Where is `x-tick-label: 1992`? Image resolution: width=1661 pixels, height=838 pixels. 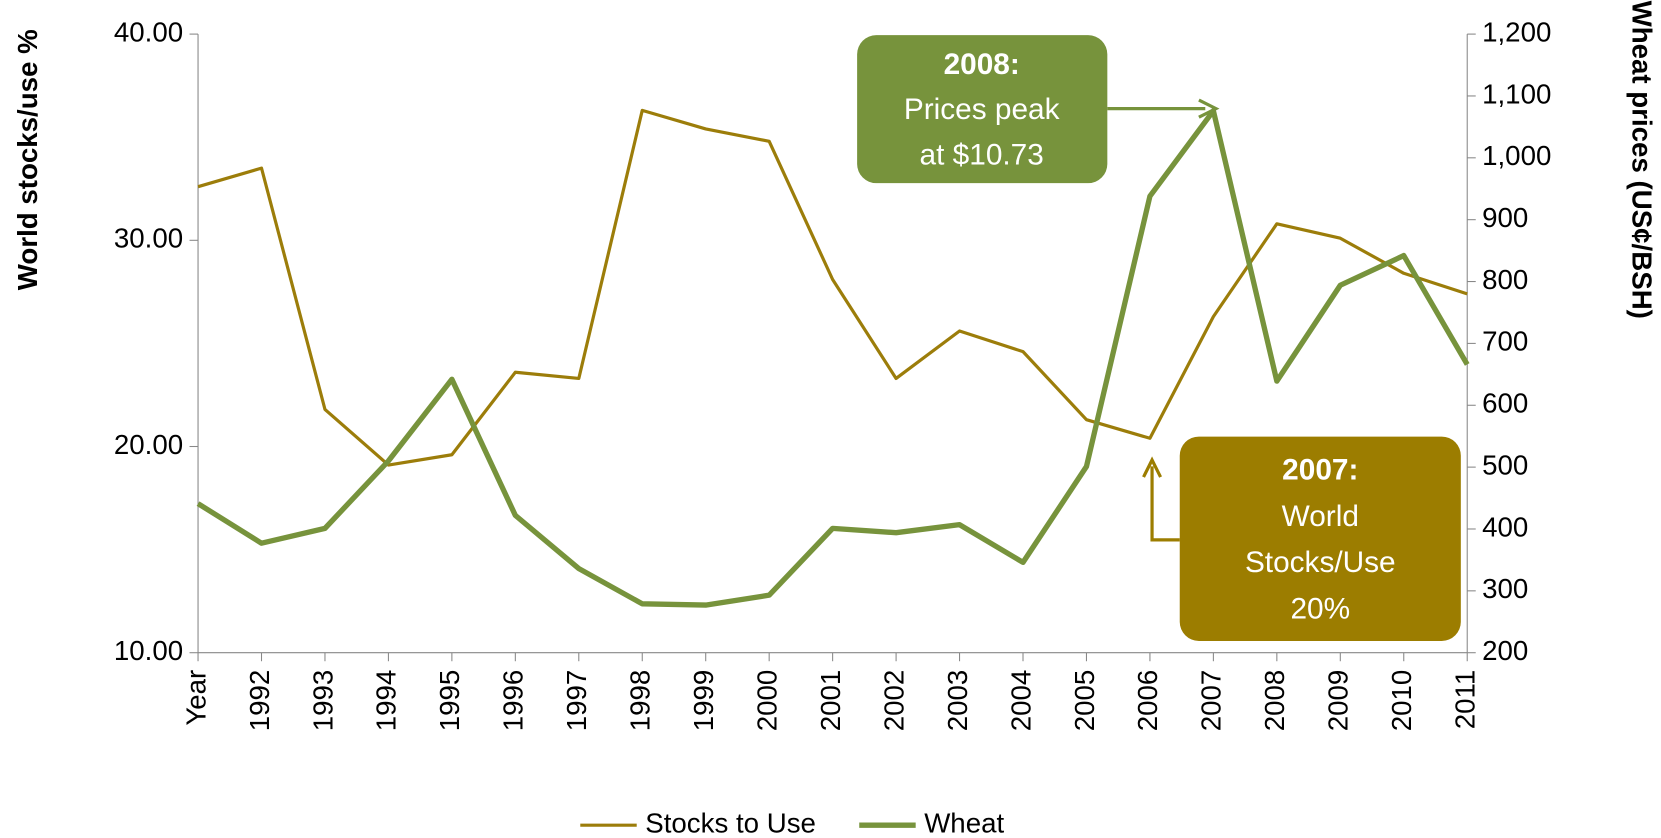 x-tick-label: 1992 is located at coordinates (259, 701).